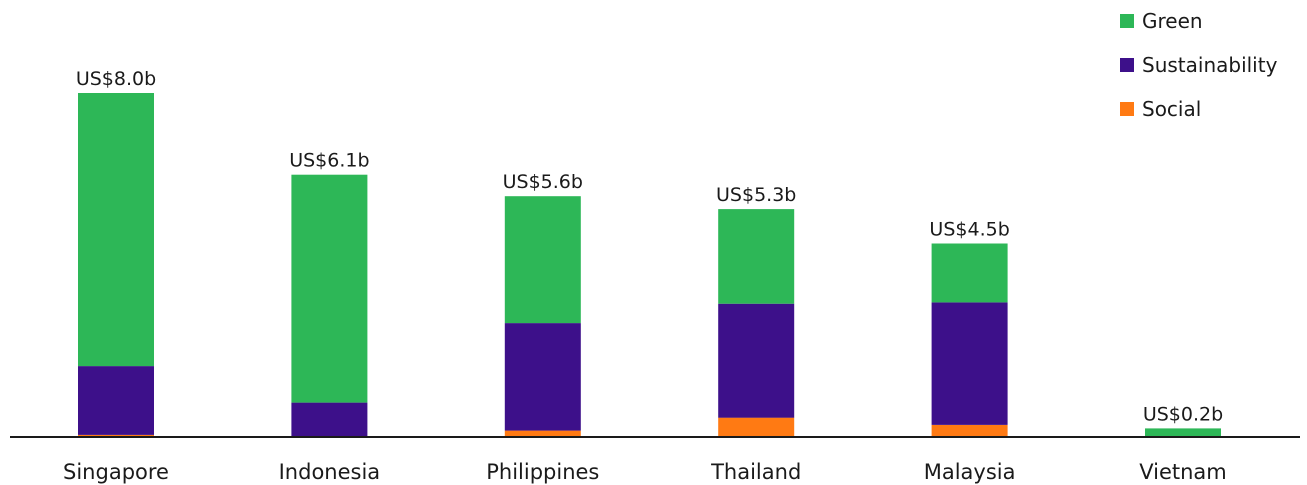 The image size is (1307, 485). What do you see at coordinates (542, 260) in the screenshot?
I see `bar-segment-philippines-green` at bounding box center [542, 260].